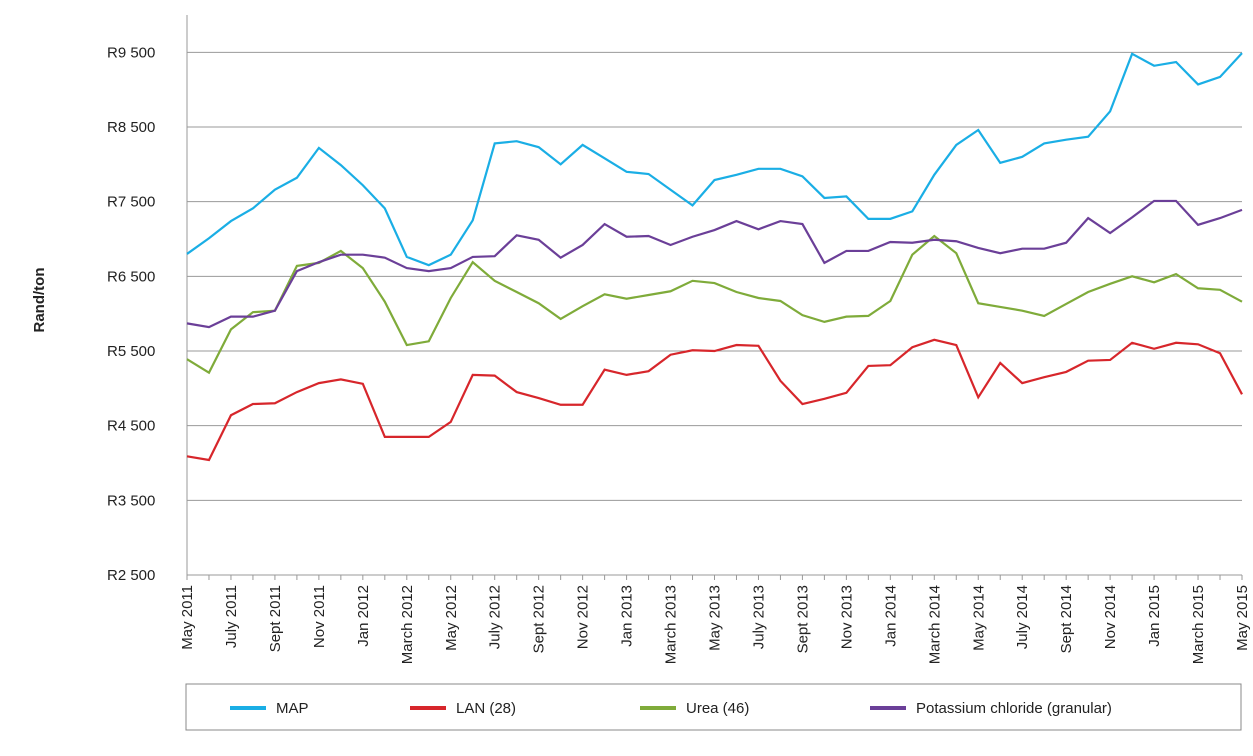 The image size is (1253, 756). I want to click on x-tick-label: July 2013, so click(758, 617).